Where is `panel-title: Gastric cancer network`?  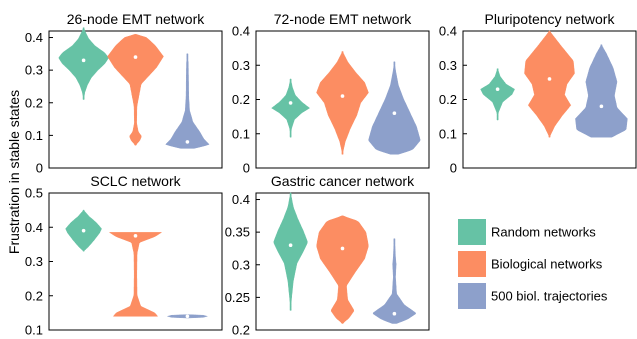 panel-title: Gastric cancer network is located at coordinates (343, 181).